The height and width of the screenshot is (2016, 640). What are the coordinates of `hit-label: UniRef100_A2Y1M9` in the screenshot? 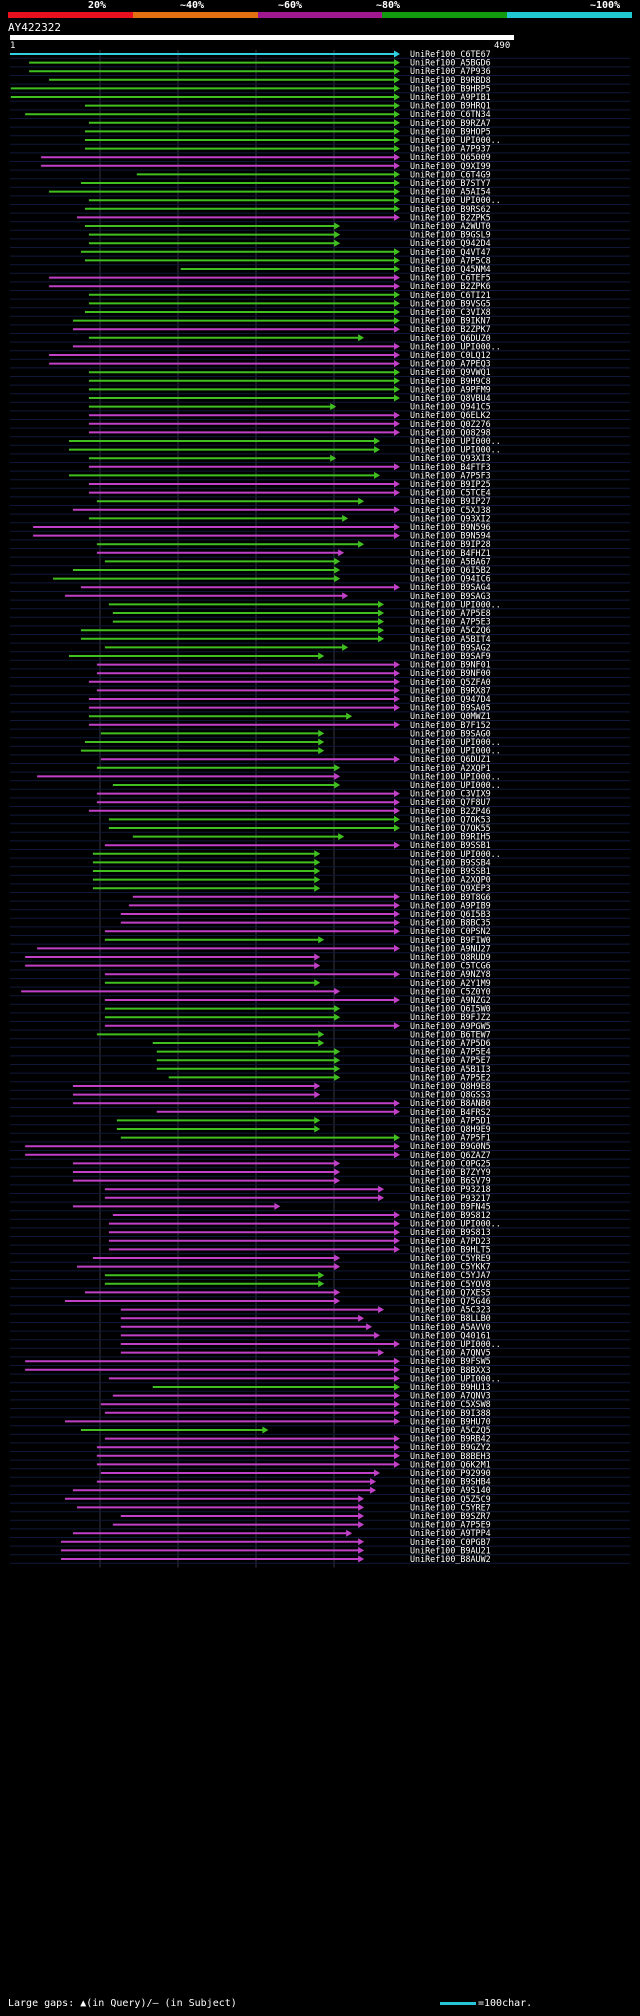 It's located at (450, 983).